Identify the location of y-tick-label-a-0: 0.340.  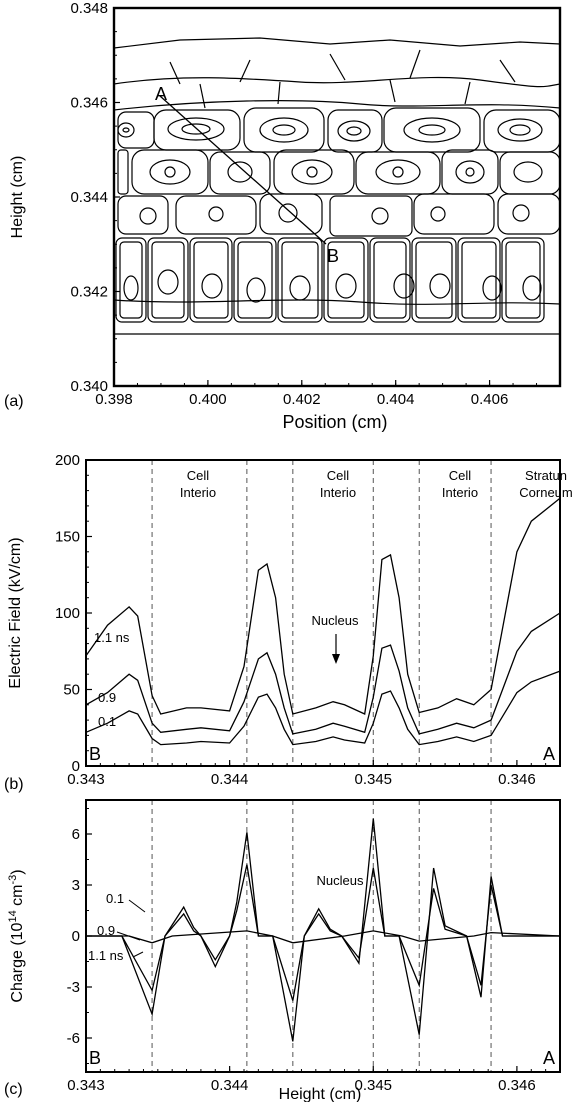
(89, 386).